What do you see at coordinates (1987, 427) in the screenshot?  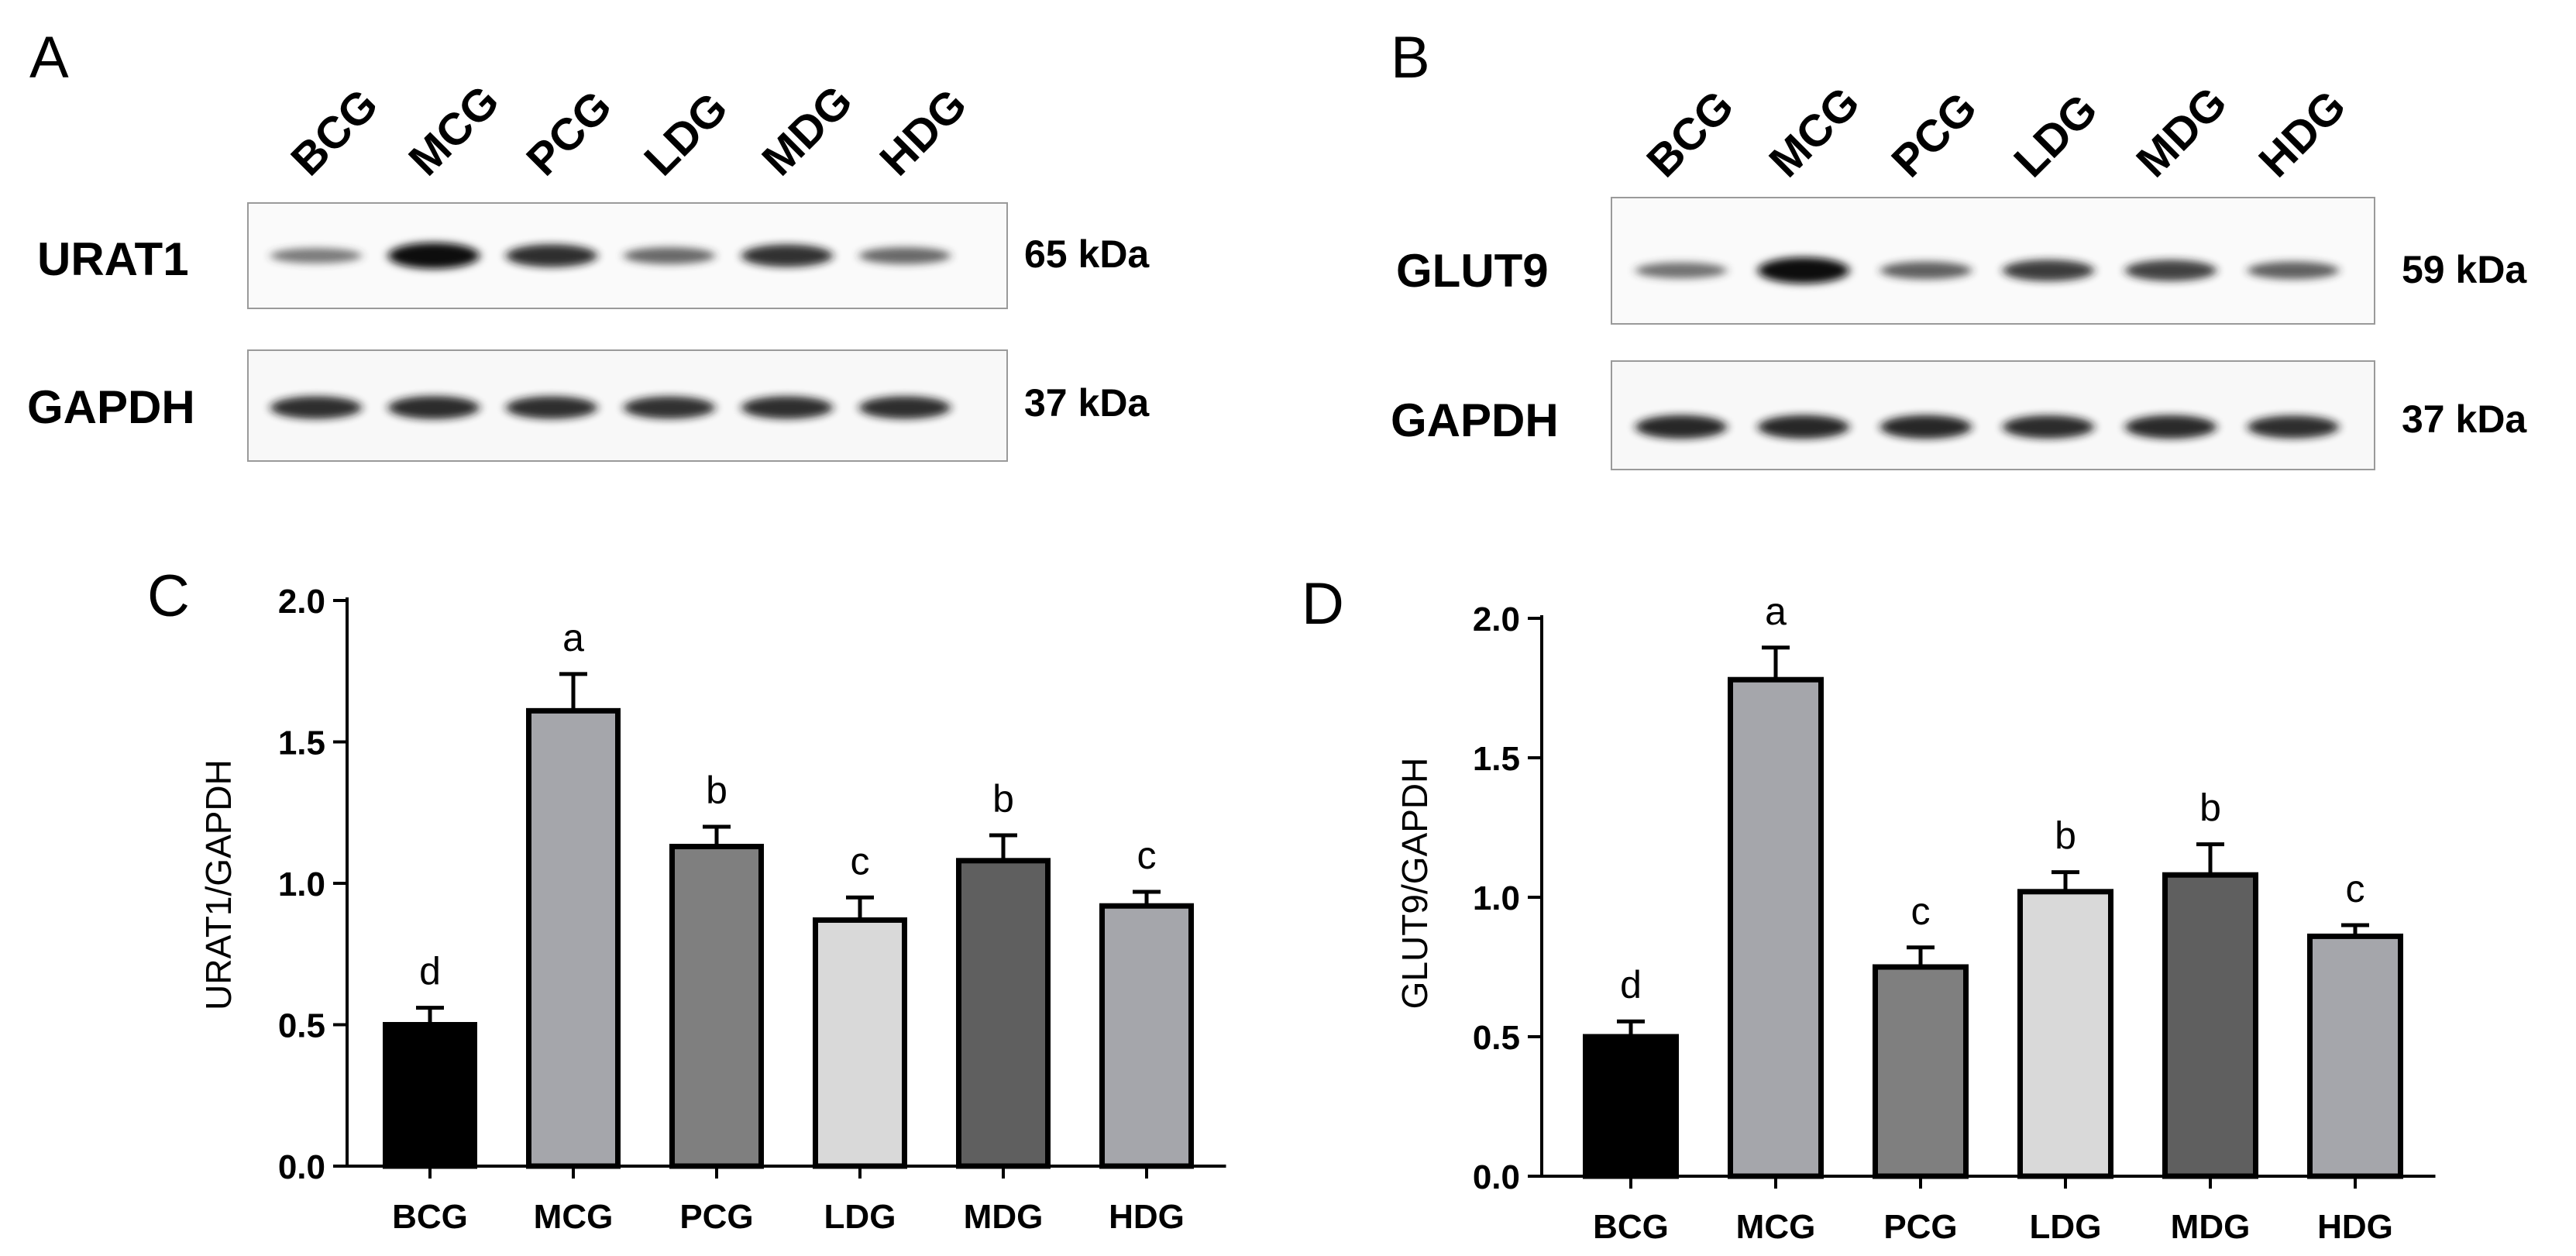 I see `bands-gapdh-b` at bounding box center [1987, 427].